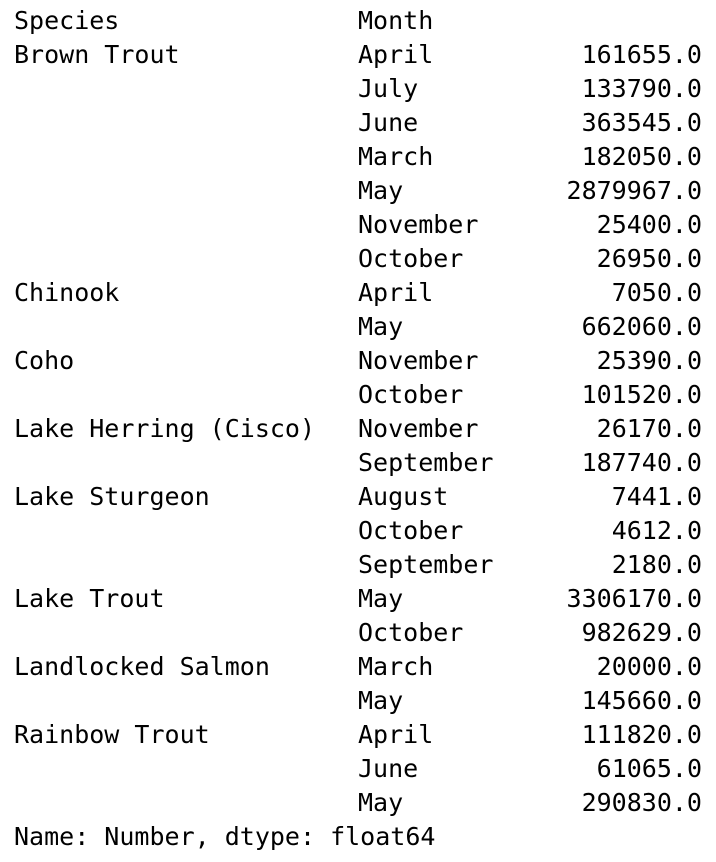 The width and height of the screenshot is (716, 862). Describe the element at coordinates (641, 700) in the screenshot. I see `row-value: 145660.0` at that location.